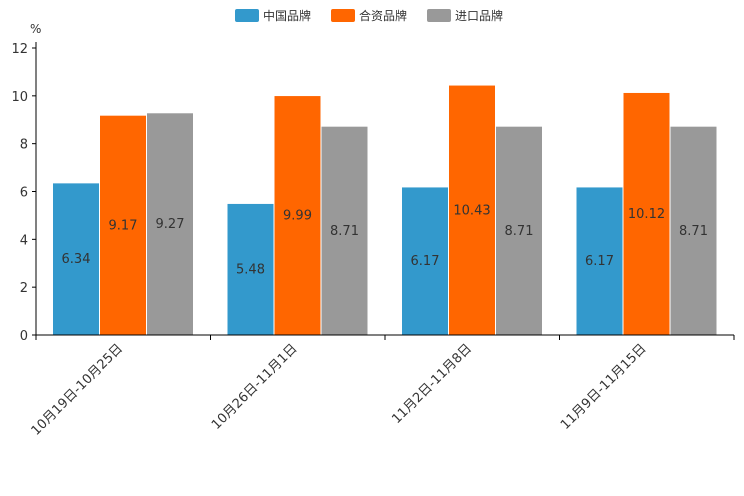  I want to click on bar-value-label-1-0: 9.17, so click(123, 225).